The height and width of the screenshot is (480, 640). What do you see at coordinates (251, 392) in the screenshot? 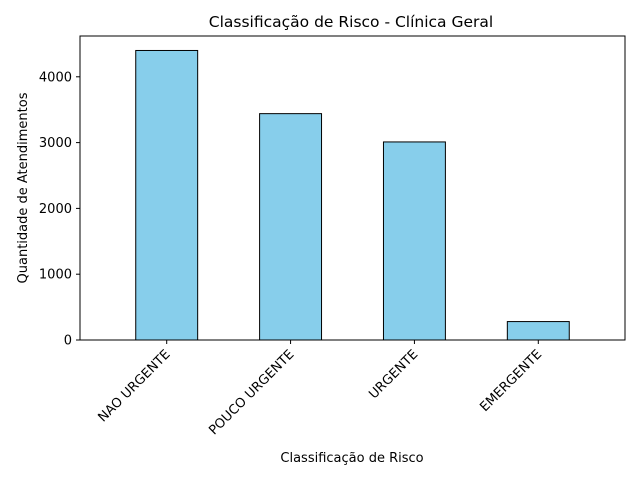
I see `x-tick-label: POUCO URGENTE` at bounding box center [251, 392].